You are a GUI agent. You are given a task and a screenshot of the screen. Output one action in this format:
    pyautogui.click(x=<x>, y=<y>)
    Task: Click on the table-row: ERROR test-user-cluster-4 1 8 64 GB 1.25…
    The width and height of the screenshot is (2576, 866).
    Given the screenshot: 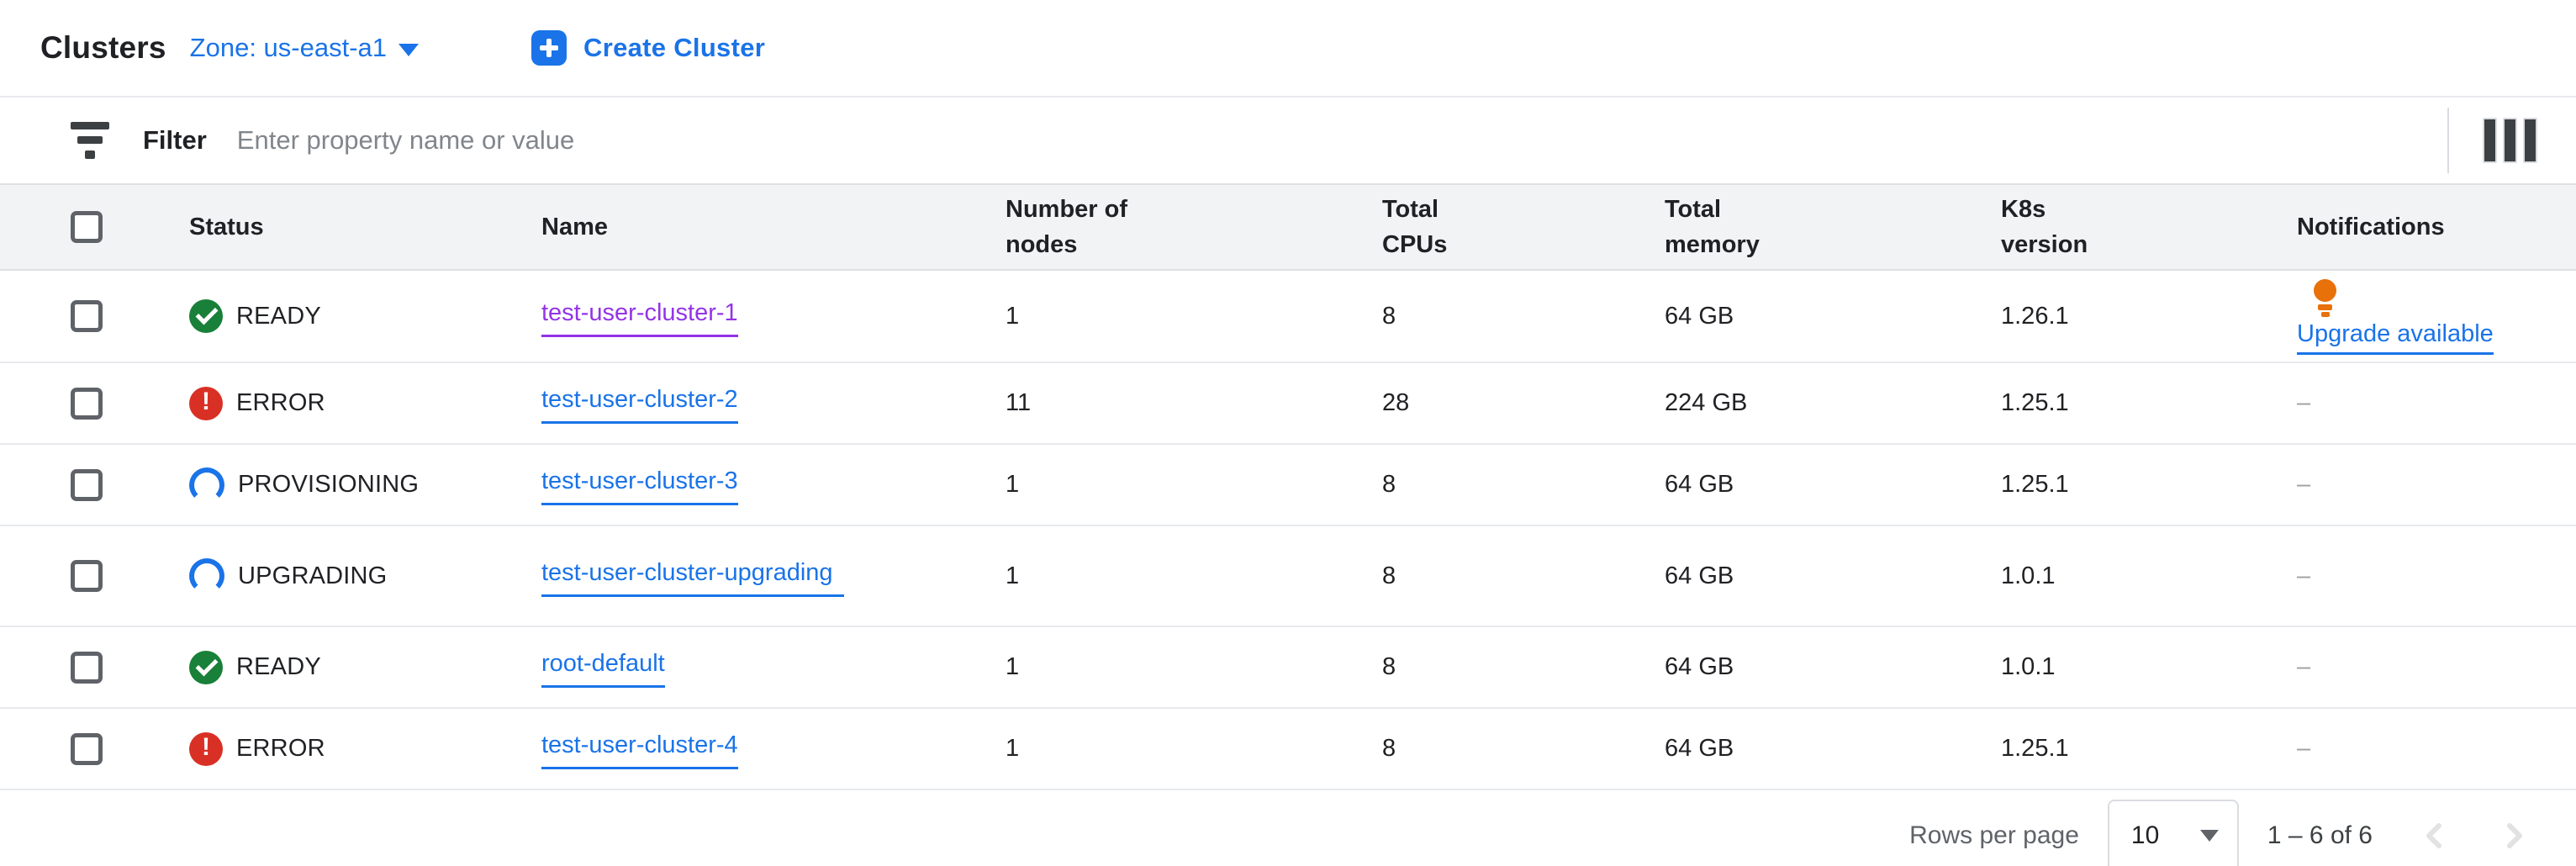 What is the action you would take?
    pyautogui.click(x=1288, y=748)
    